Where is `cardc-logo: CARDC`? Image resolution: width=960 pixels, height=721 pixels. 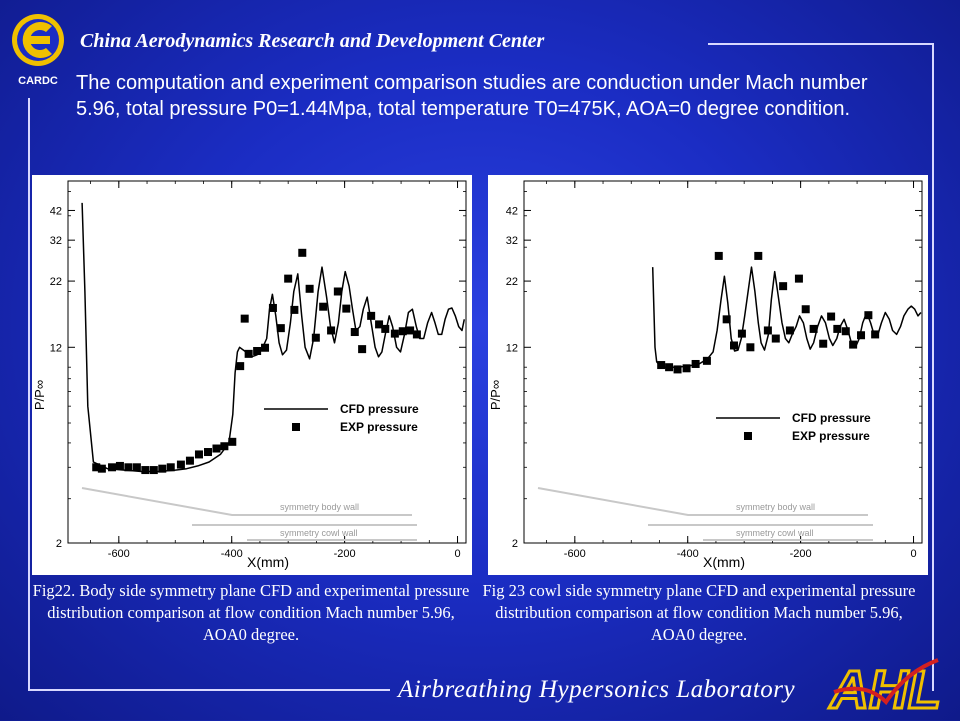 cardc-logo: CARDC is located at coordinates (38, 49).